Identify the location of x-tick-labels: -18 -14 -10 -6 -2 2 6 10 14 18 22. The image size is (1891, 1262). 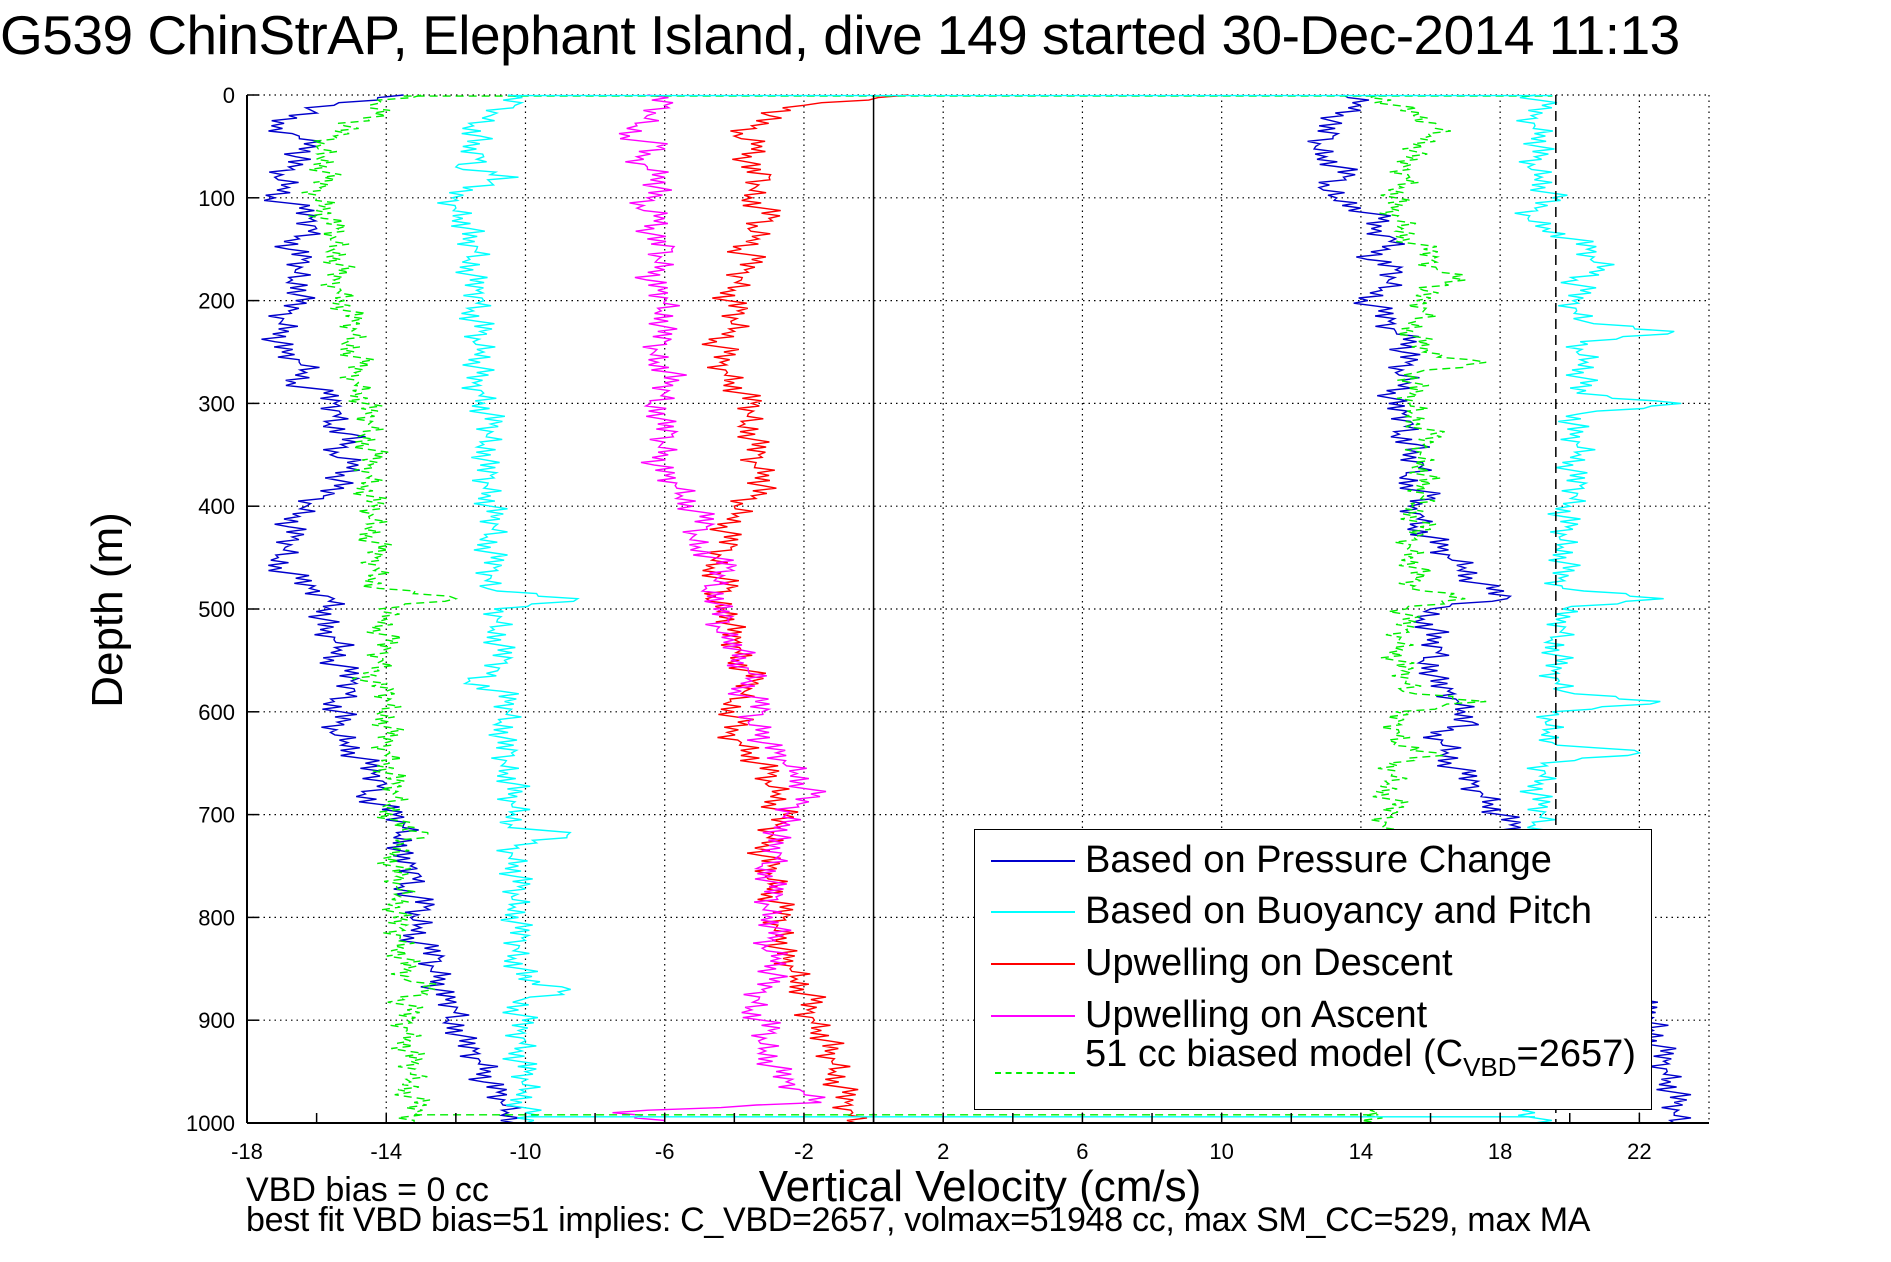
(941, 1151).